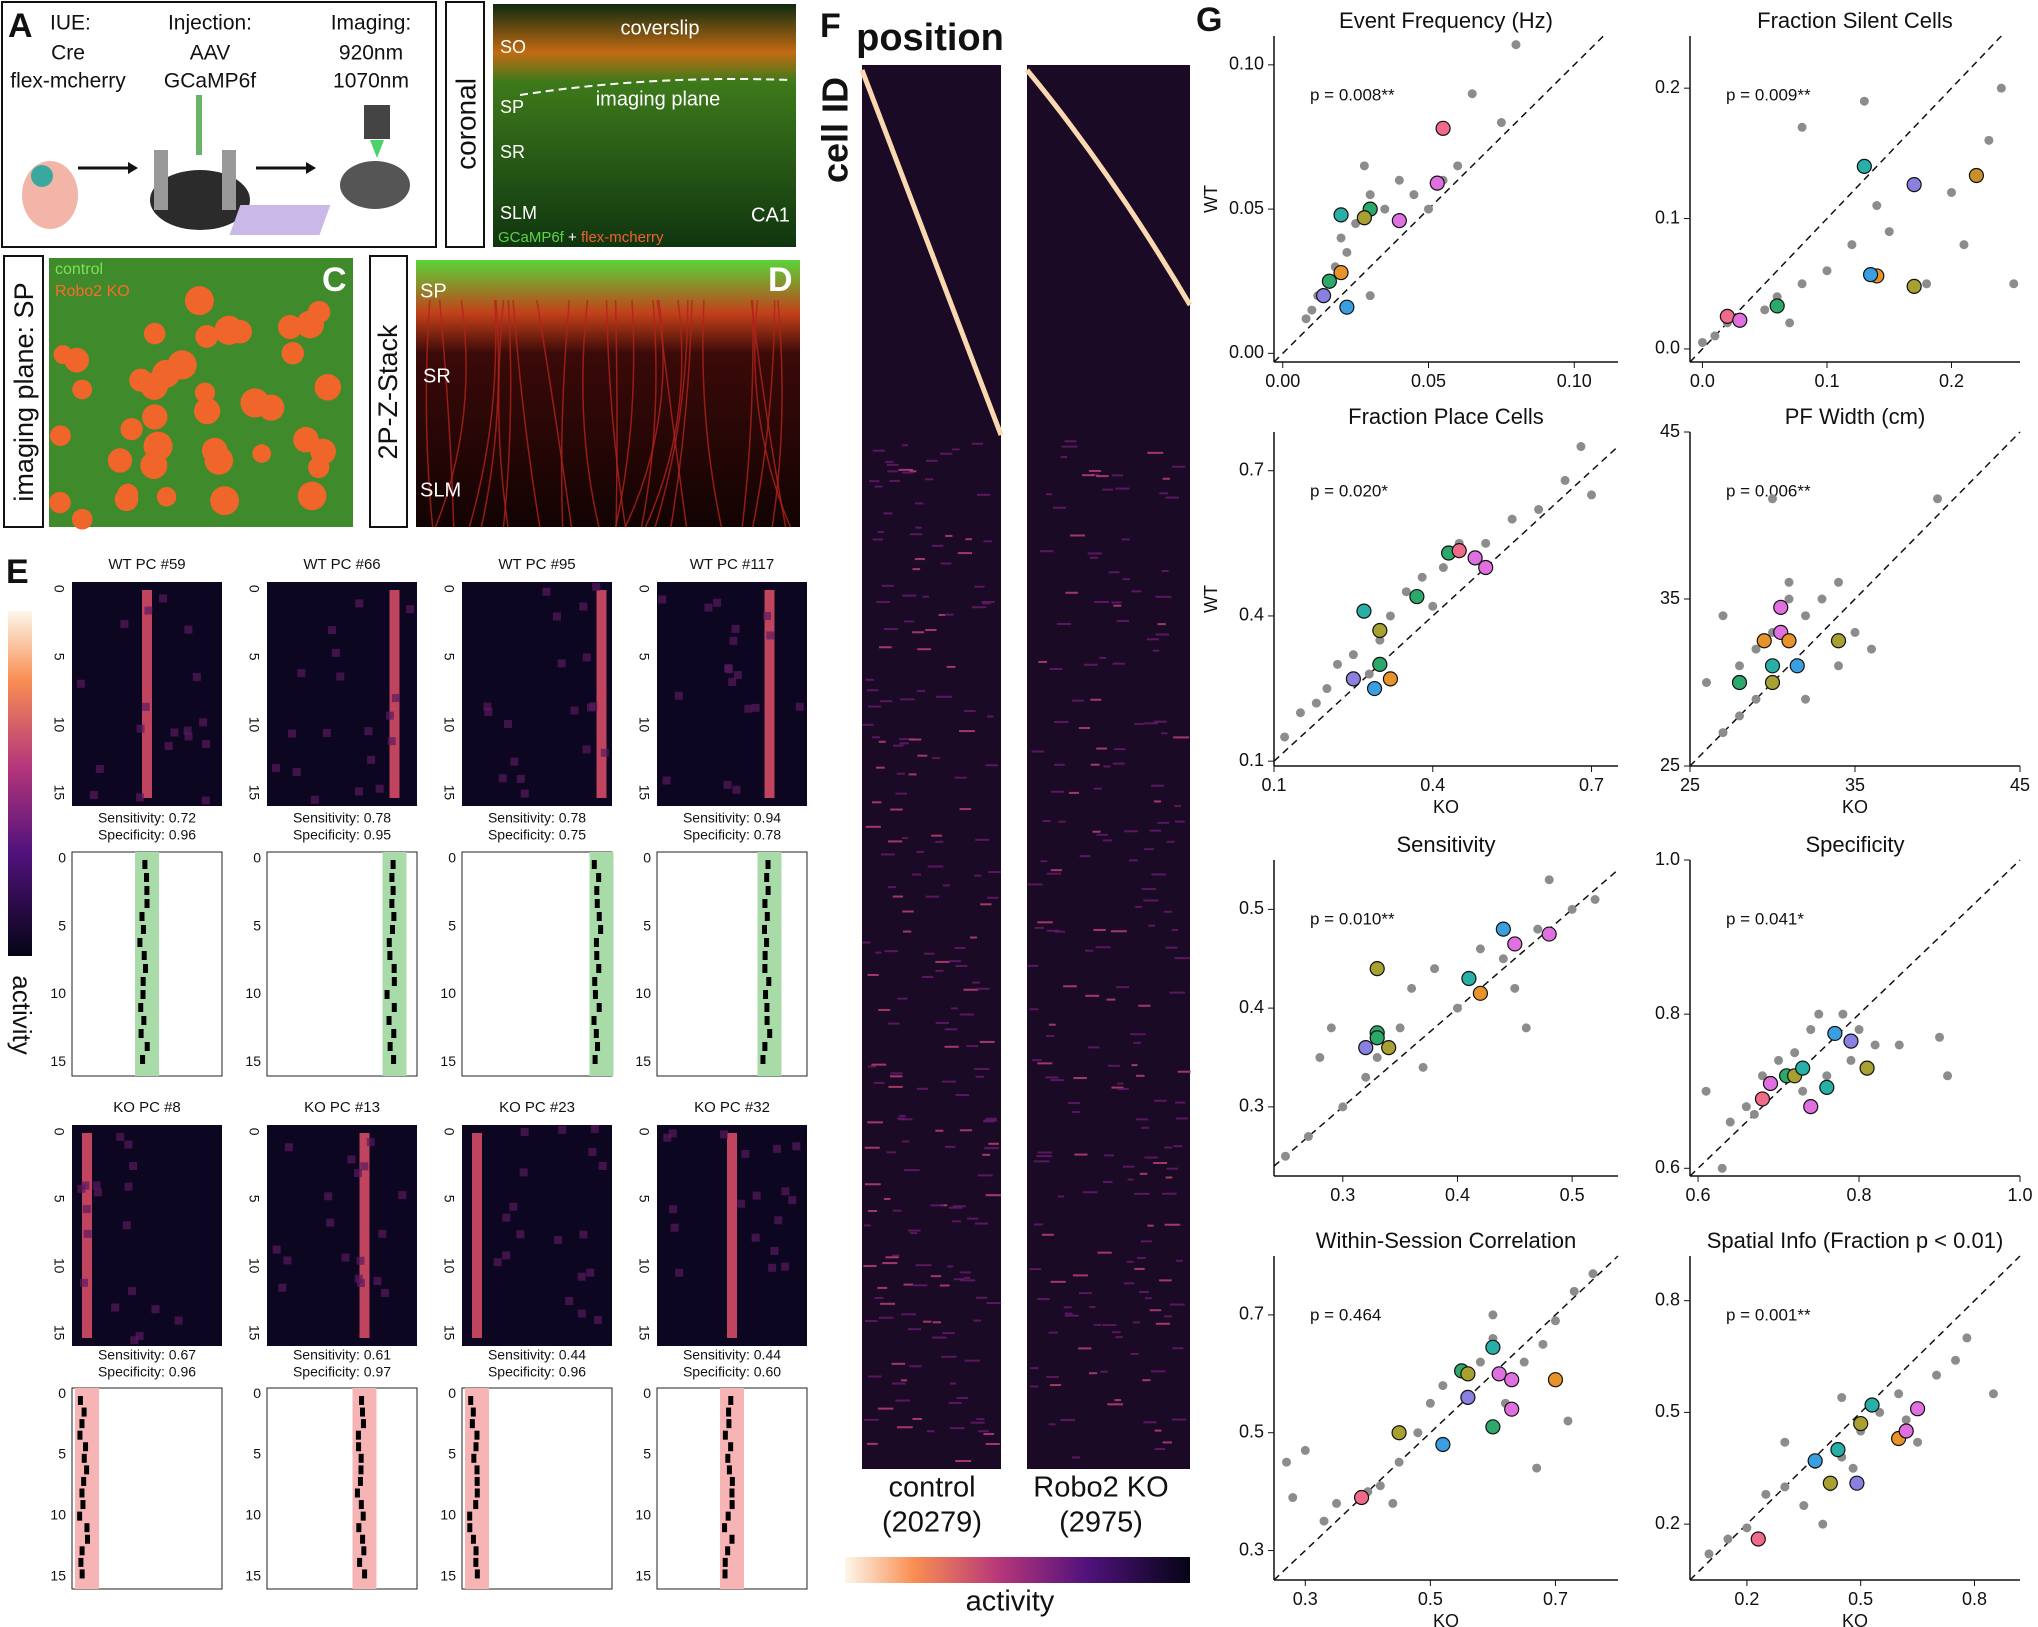 Image resolution: width=2038 pixels, height=1627 pixels. Describe the element at coordinates (449, 1266) in the screenshot. I see `trial-tick-label: 10` at that location.